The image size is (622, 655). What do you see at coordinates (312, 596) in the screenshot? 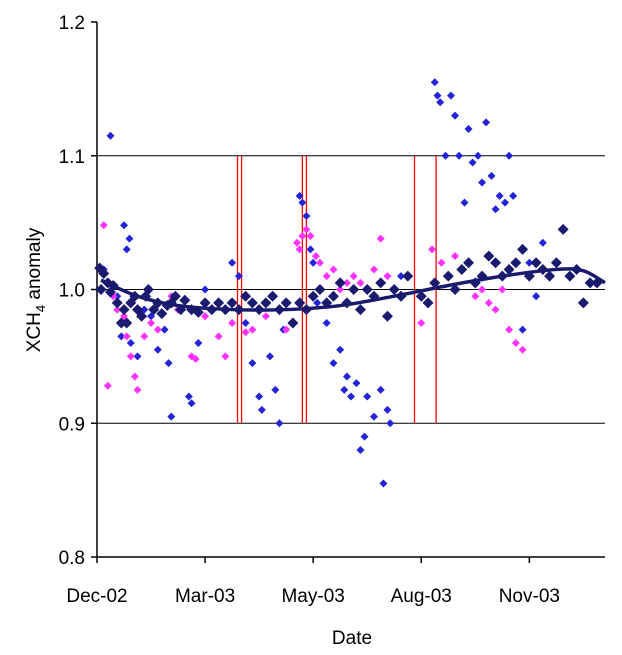
I see `x-tick-label: May-03` at bounding box center [312, 596].